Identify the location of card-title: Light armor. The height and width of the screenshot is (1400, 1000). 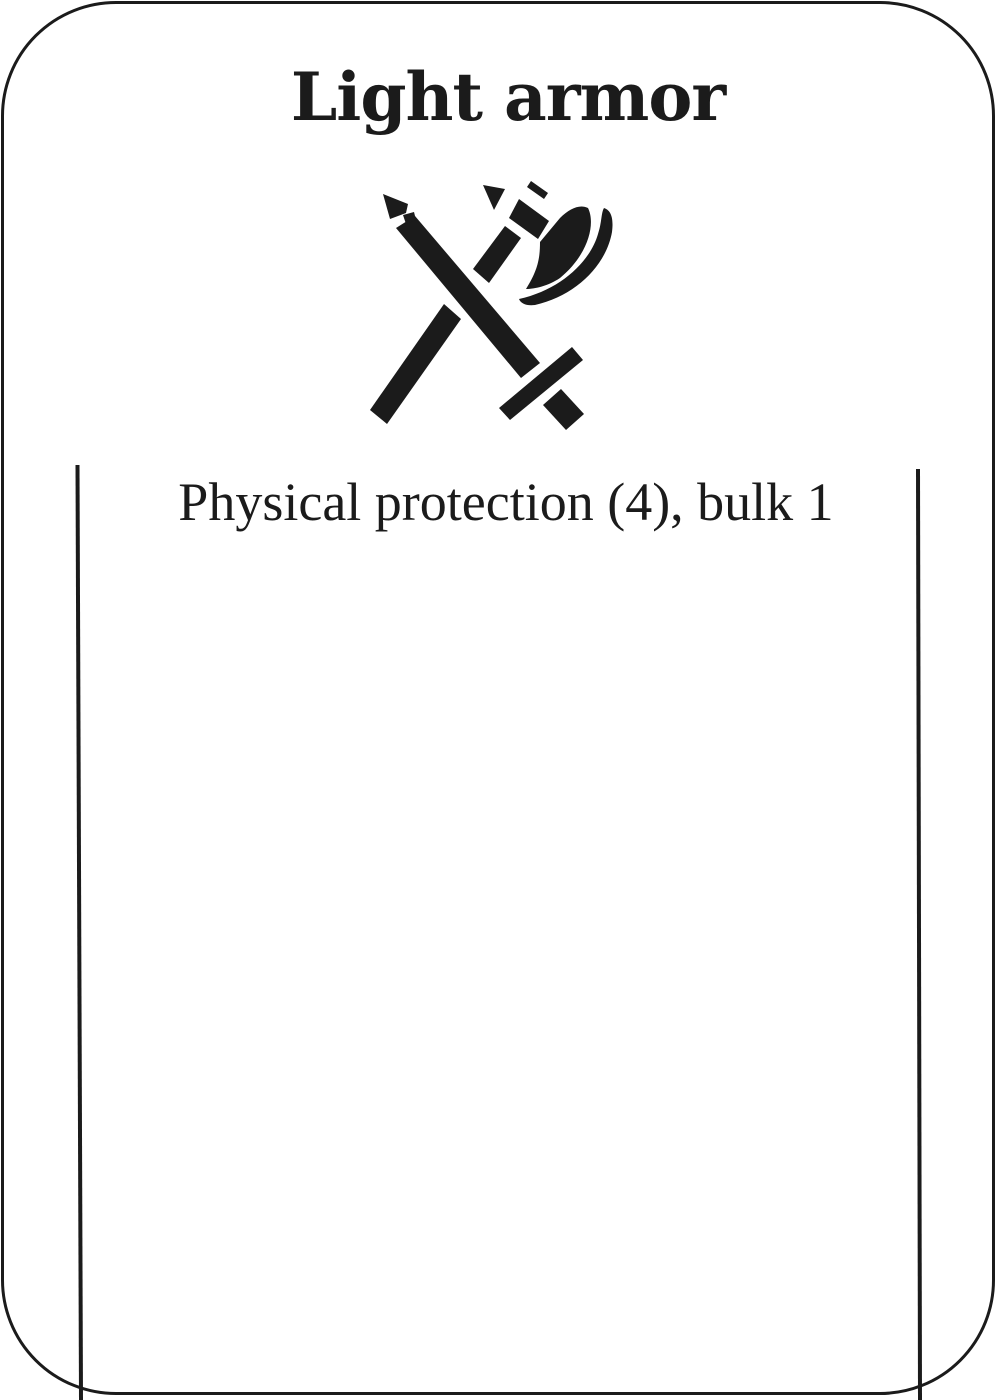
(508, 97).